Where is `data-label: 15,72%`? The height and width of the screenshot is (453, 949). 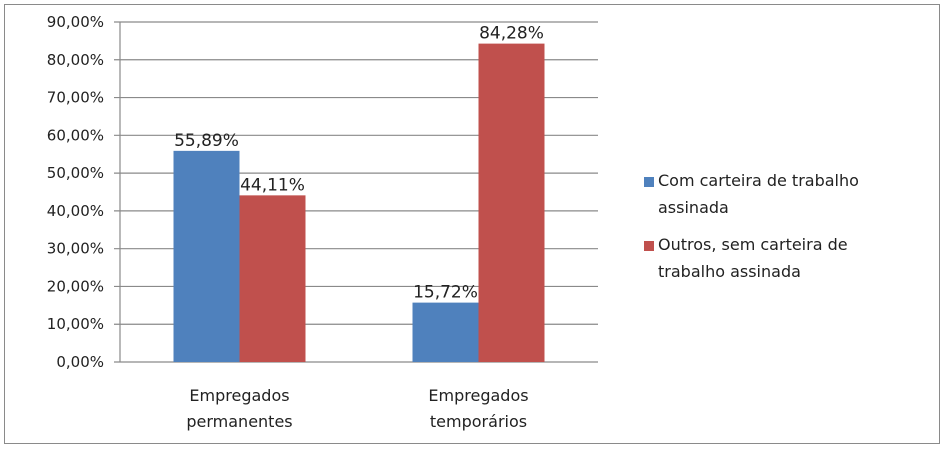 data-label: 15,72% is located at coordinates (445, 293).